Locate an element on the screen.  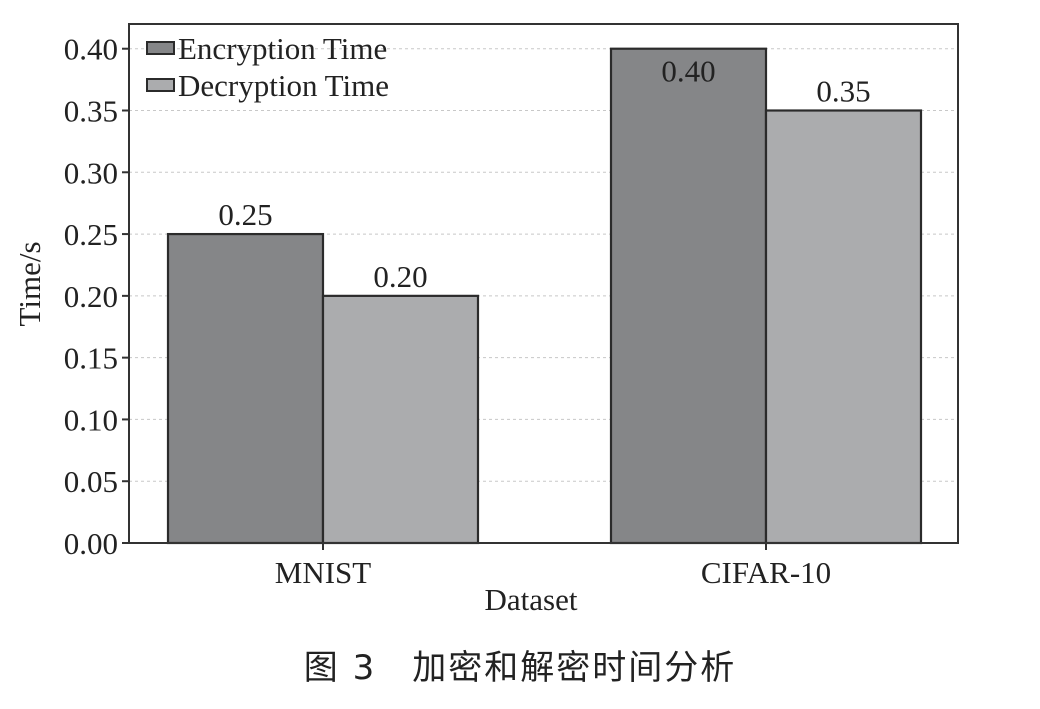
y-tick-label: 0.30 is located at coordinates (91, 172).